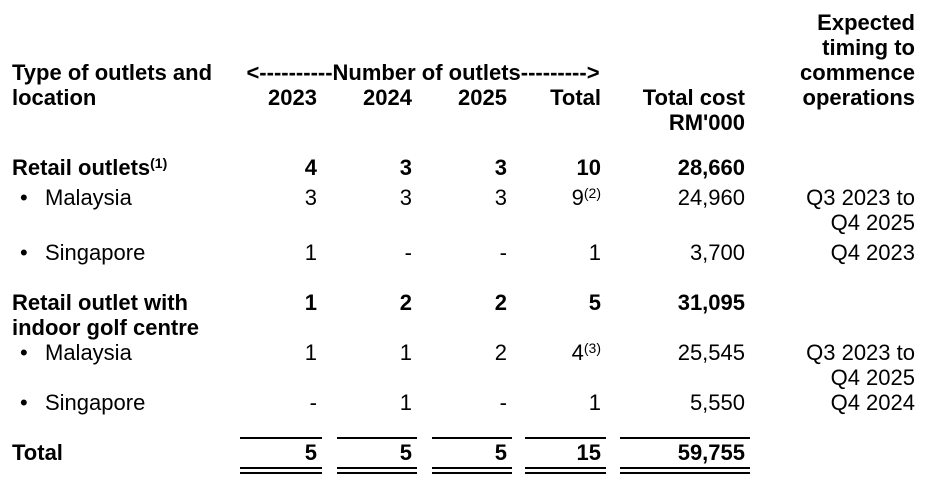 This screenshot has width=940, height=490. What do you see at coordinates (592, 192) in the screenshot?
I see `footnote-ref-2: (2)` at bounding box center [592, 192].